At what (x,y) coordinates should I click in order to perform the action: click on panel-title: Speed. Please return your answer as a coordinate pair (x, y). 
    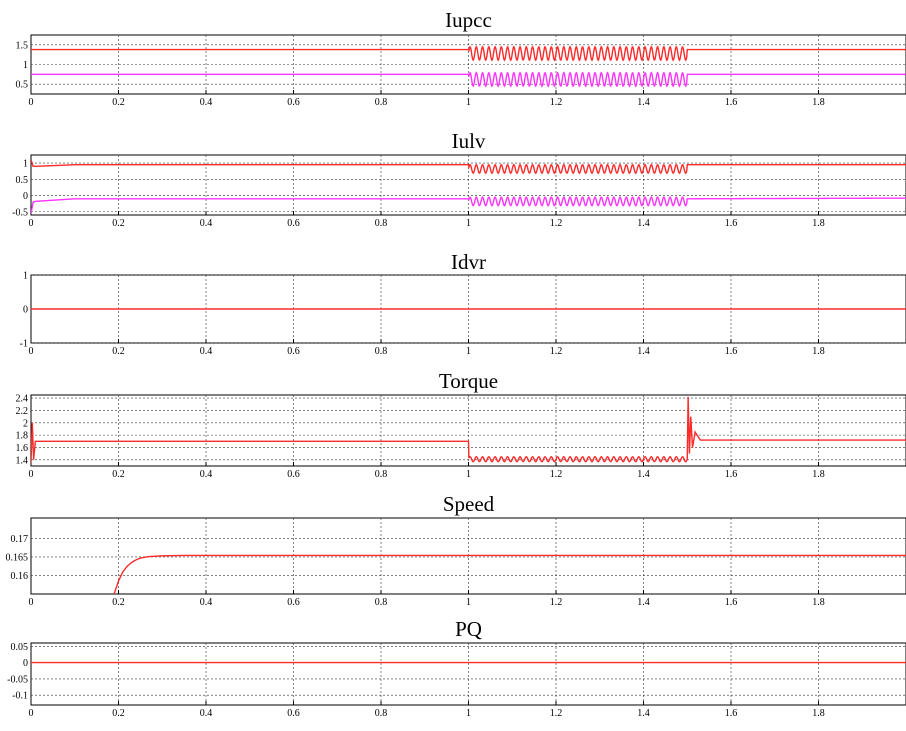
    Looking at the image, I should click on (469, 504).